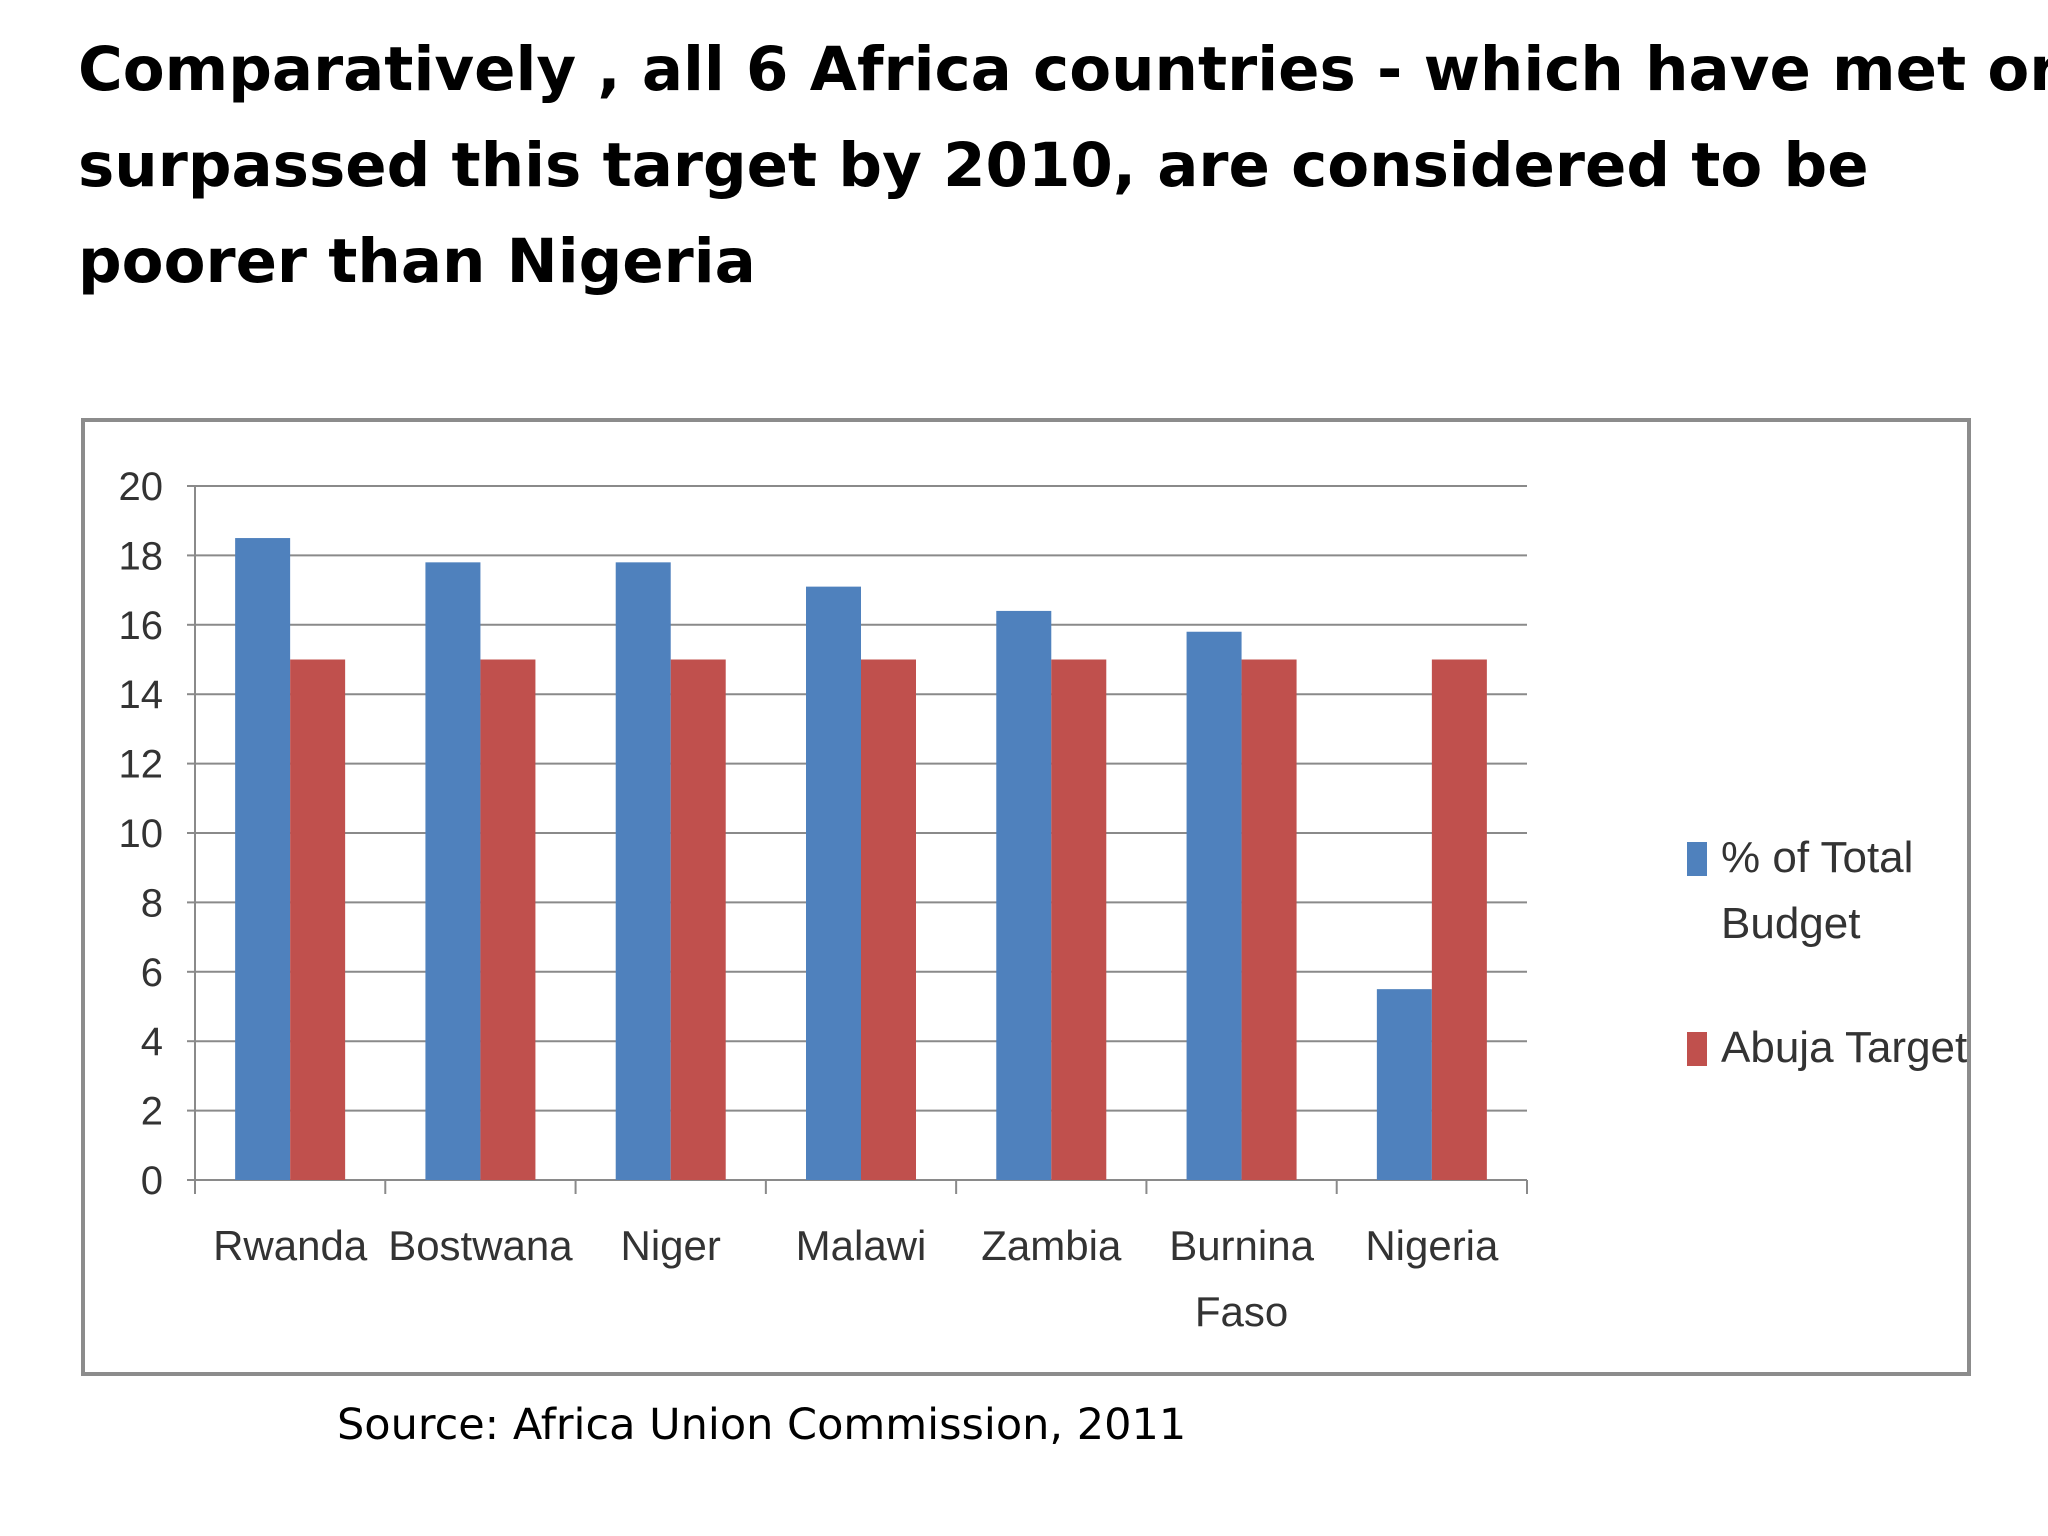 This screenshot has height=1536, width=2048. Describe the element at coordinates (152, 903) in the screenshot. I see `y-tick-label: 8` at that location.